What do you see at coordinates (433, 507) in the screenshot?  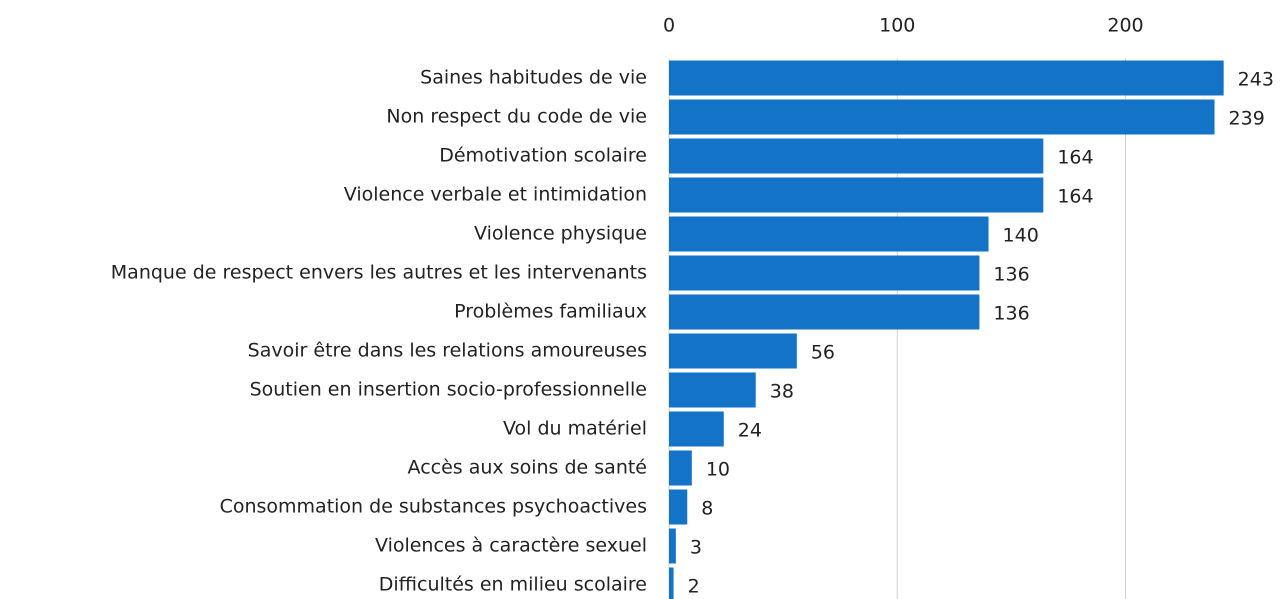 I see `category-label: Consommation de substances psychoactives` at bounding box center [433, 507].